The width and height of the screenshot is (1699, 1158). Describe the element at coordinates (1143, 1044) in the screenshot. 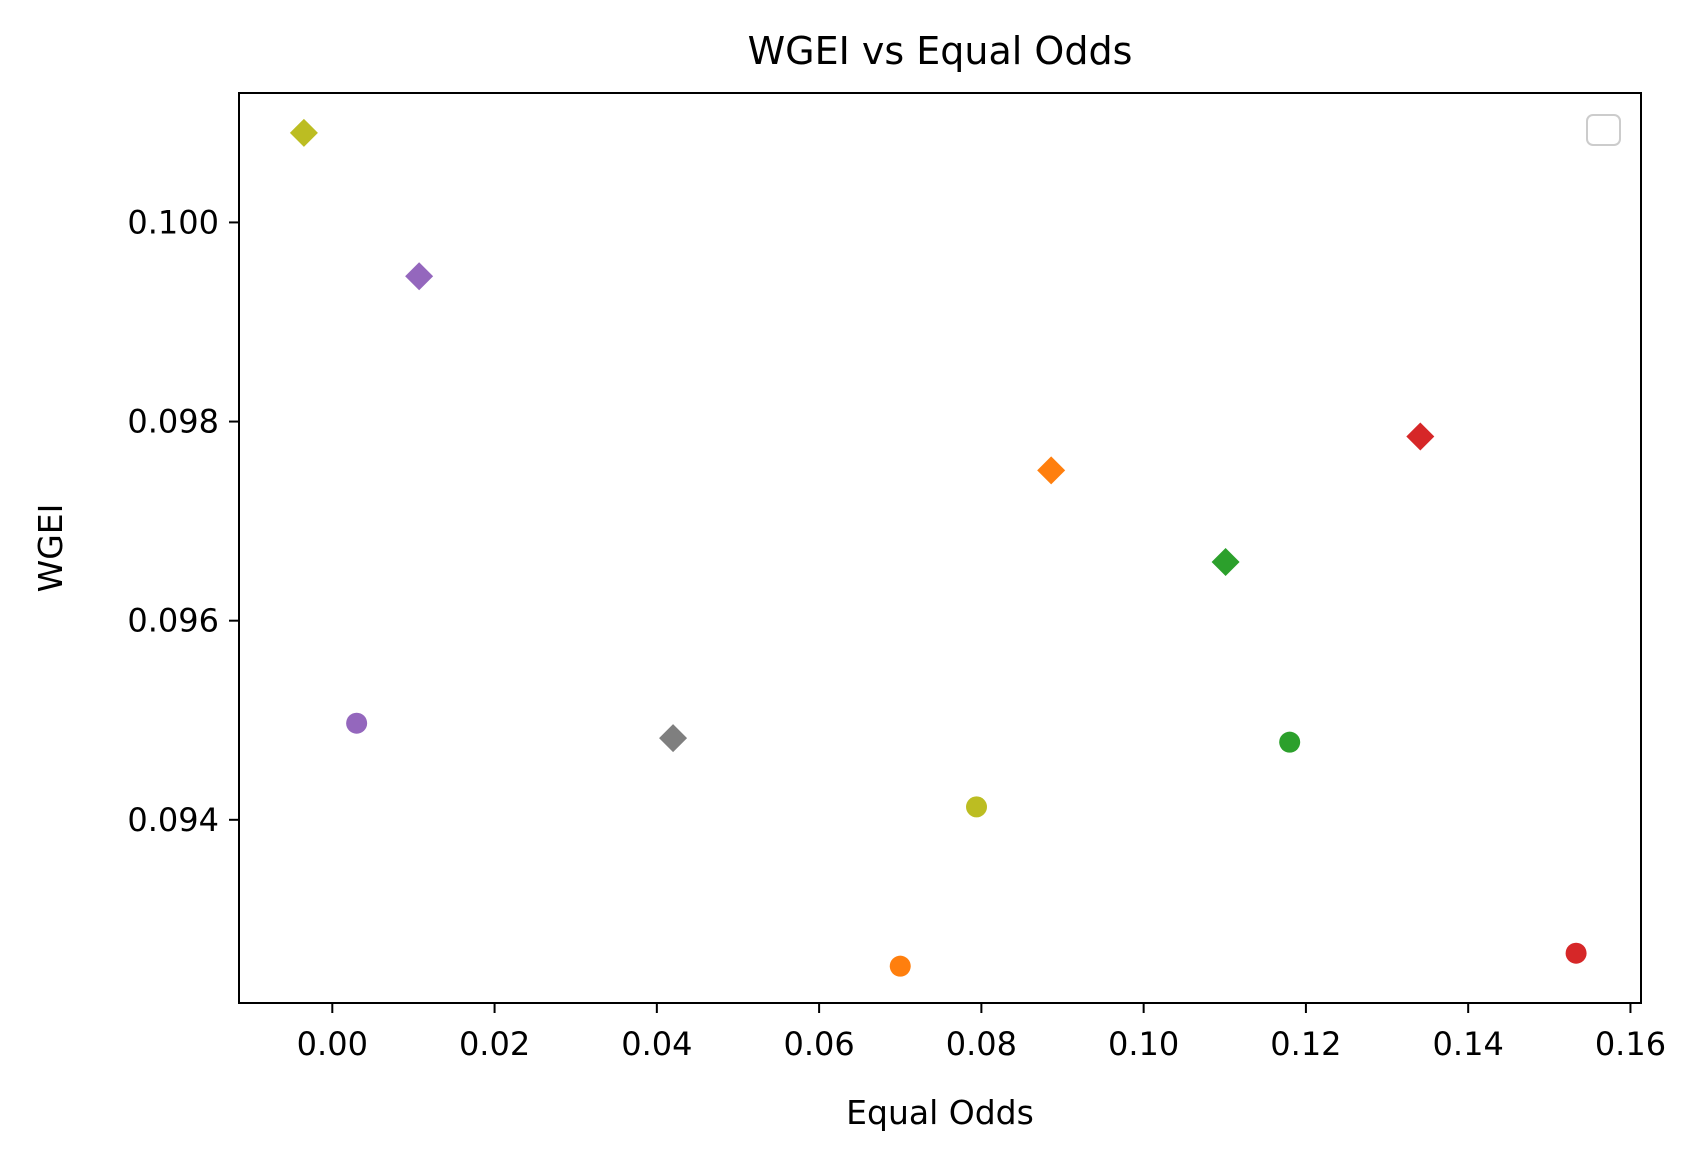

I see `x-tick-label: 0.10` at that location.